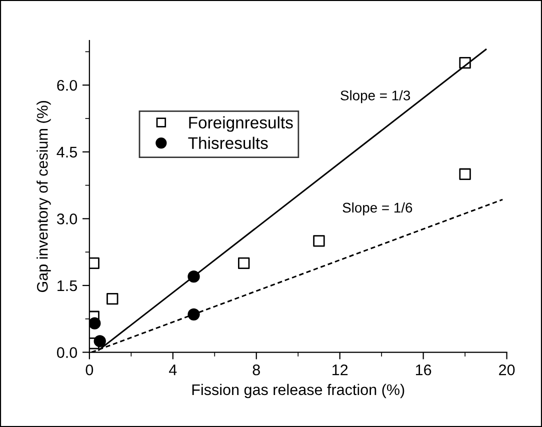 This screenshot has height=427, width=542. Describe the element at coordinates (424, 370) in the screenshot. I see `x-tick-label: 16` at that location.